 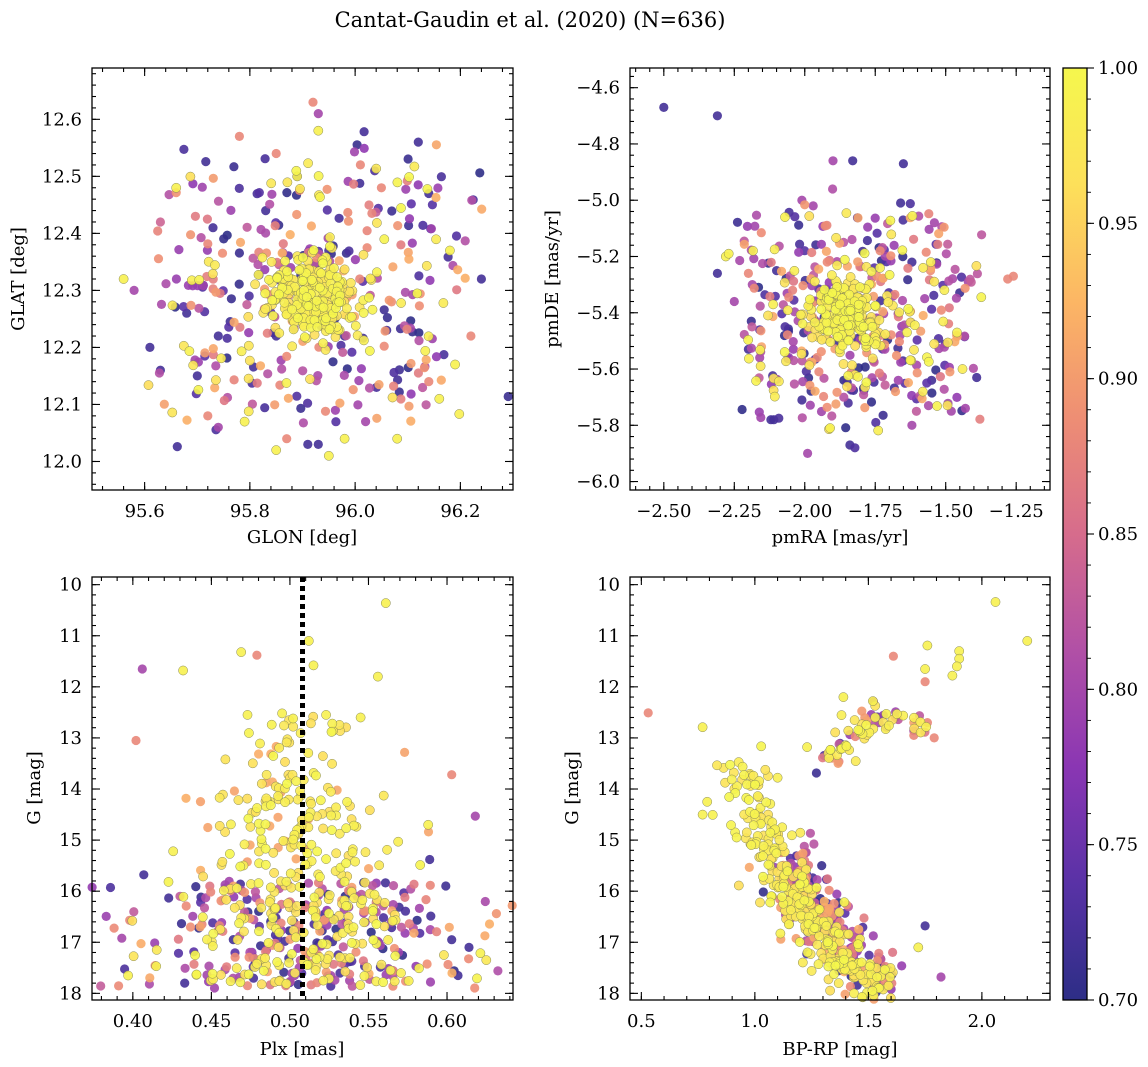 What do you see at coordinates (608, 993) in the screenshot?
I see `y-tick-label: 18` at bounding box center [608, 993].